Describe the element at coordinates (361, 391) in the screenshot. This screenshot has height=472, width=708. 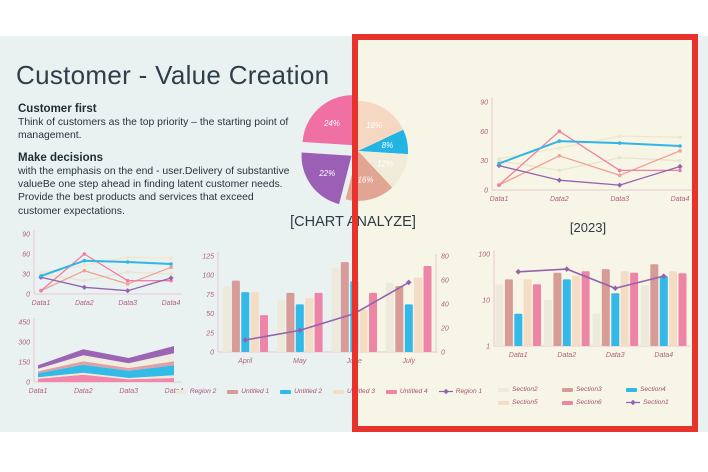
I see `legend-label: Untitled 3` at that location.